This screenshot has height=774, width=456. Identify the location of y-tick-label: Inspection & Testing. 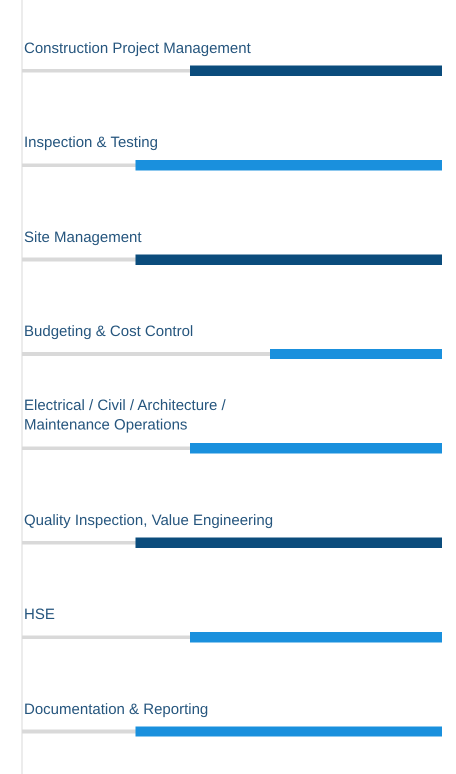
(91, 142).